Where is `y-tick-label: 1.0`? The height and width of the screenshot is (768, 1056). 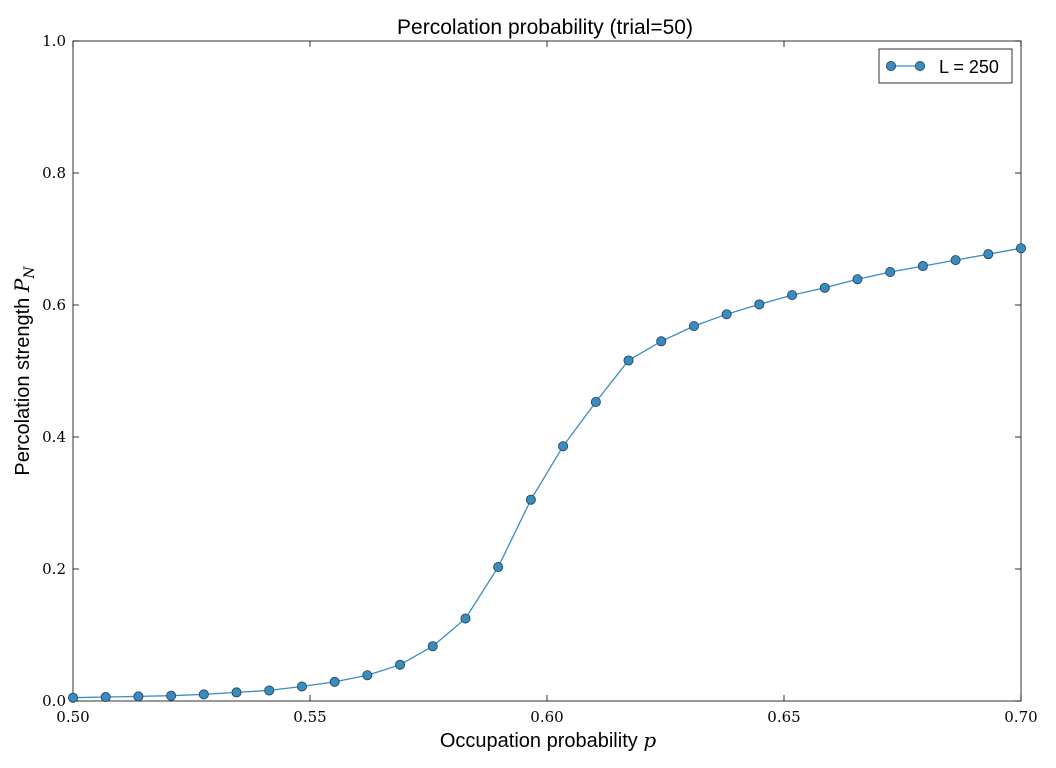
y-tick-label: 1.0 is located at coordinates (54, 41).